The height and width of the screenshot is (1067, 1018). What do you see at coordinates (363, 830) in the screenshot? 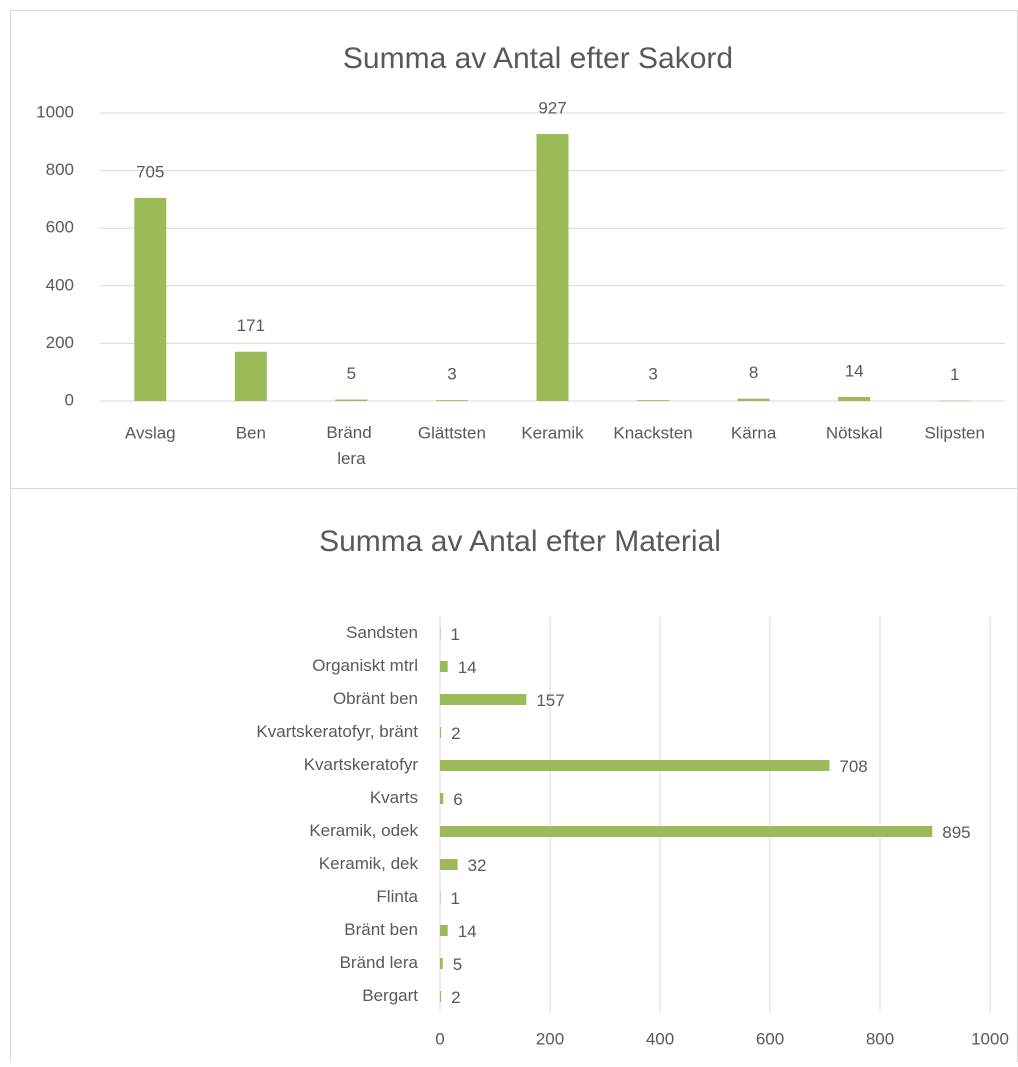
I see `y-tick-label: Keramik, odek` at bounding box center [363, 830].